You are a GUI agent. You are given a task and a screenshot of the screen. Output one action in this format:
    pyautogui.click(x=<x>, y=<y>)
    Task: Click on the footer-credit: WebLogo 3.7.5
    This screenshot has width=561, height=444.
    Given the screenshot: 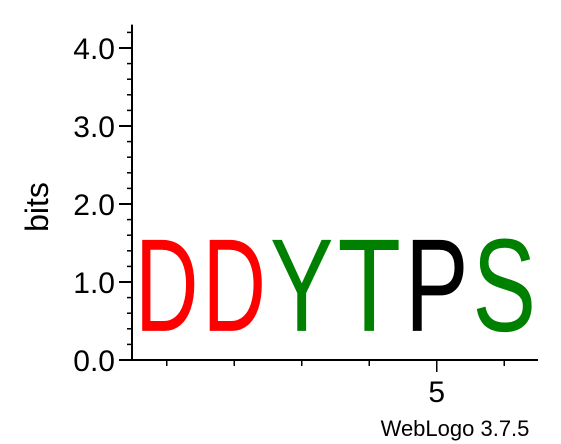 What is the action you would take?
    pyautogui.click(x=455, y=428)
    